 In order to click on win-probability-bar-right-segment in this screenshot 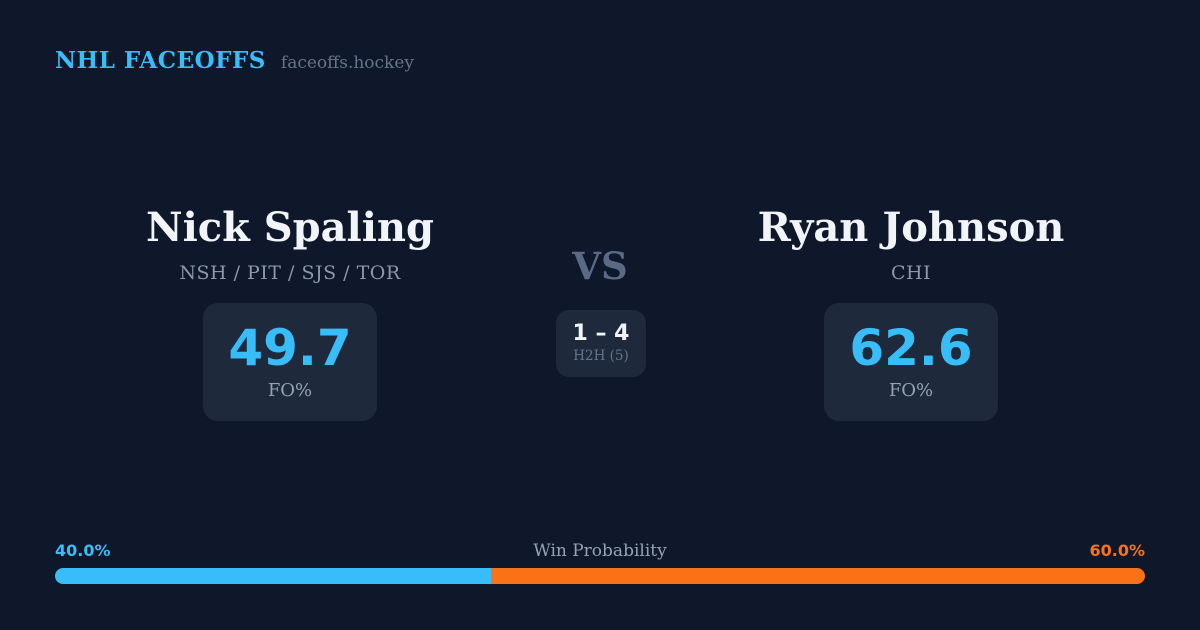, I will do `click(818, 576)`.